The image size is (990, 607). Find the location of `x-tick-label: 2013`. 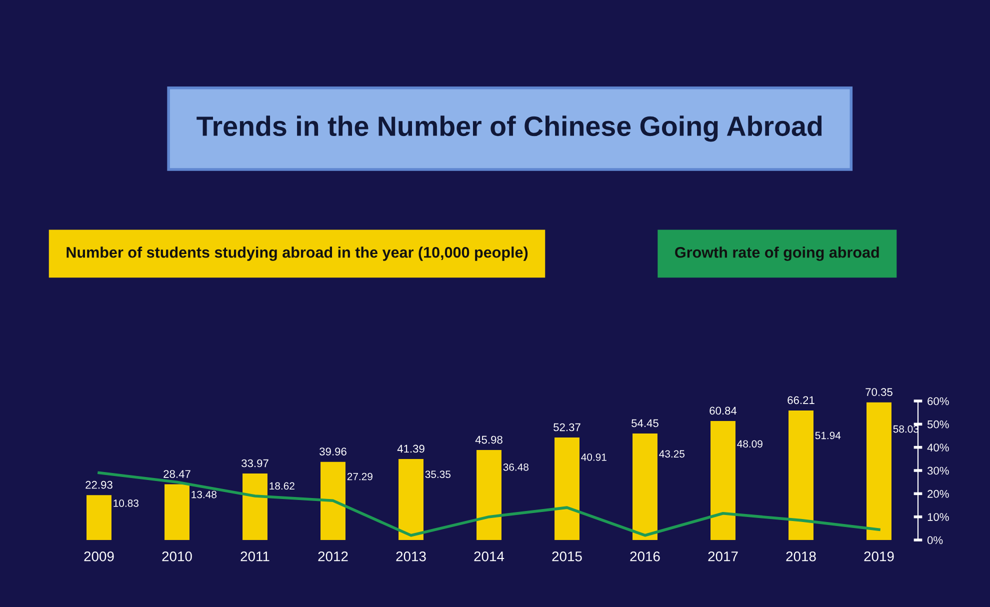

x-tick-label: 2013 is located at coordinates (411, 556).